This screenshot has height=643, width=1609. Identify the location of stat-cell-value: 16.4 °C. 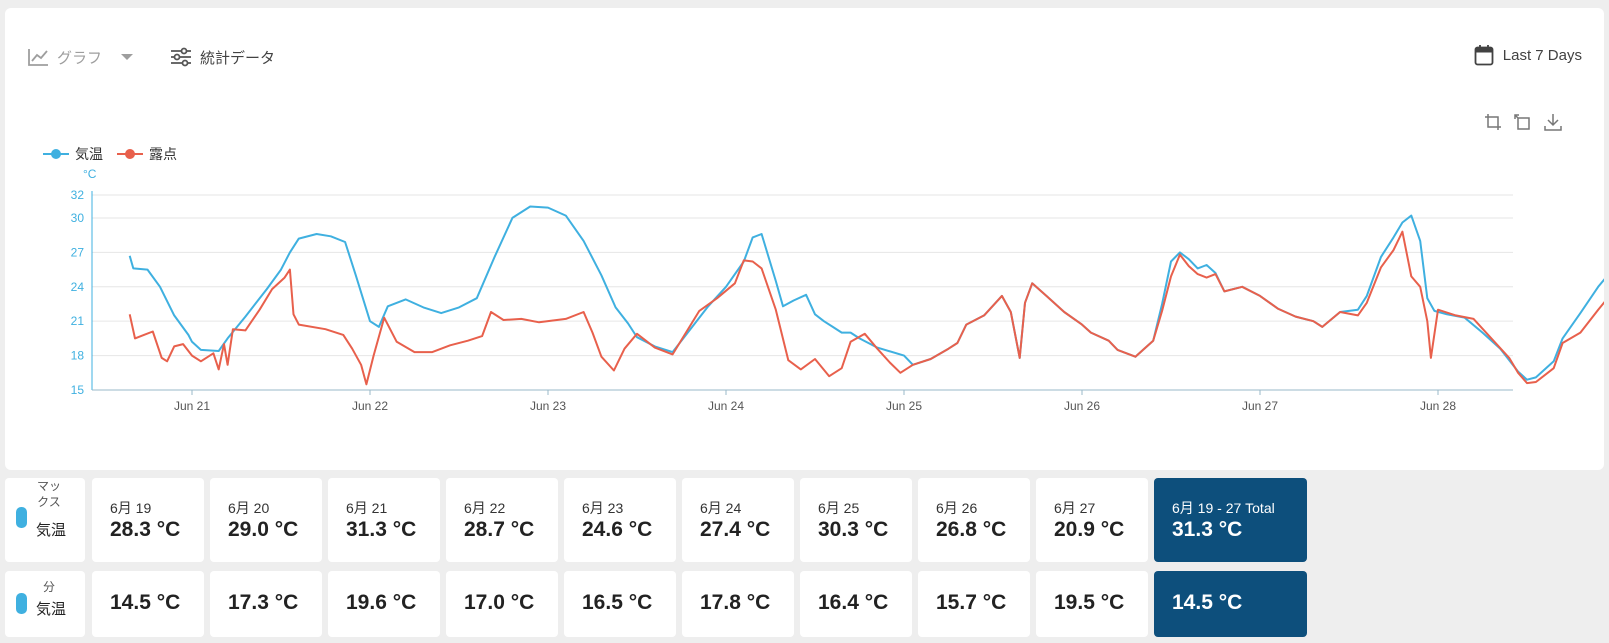
(853, 602).